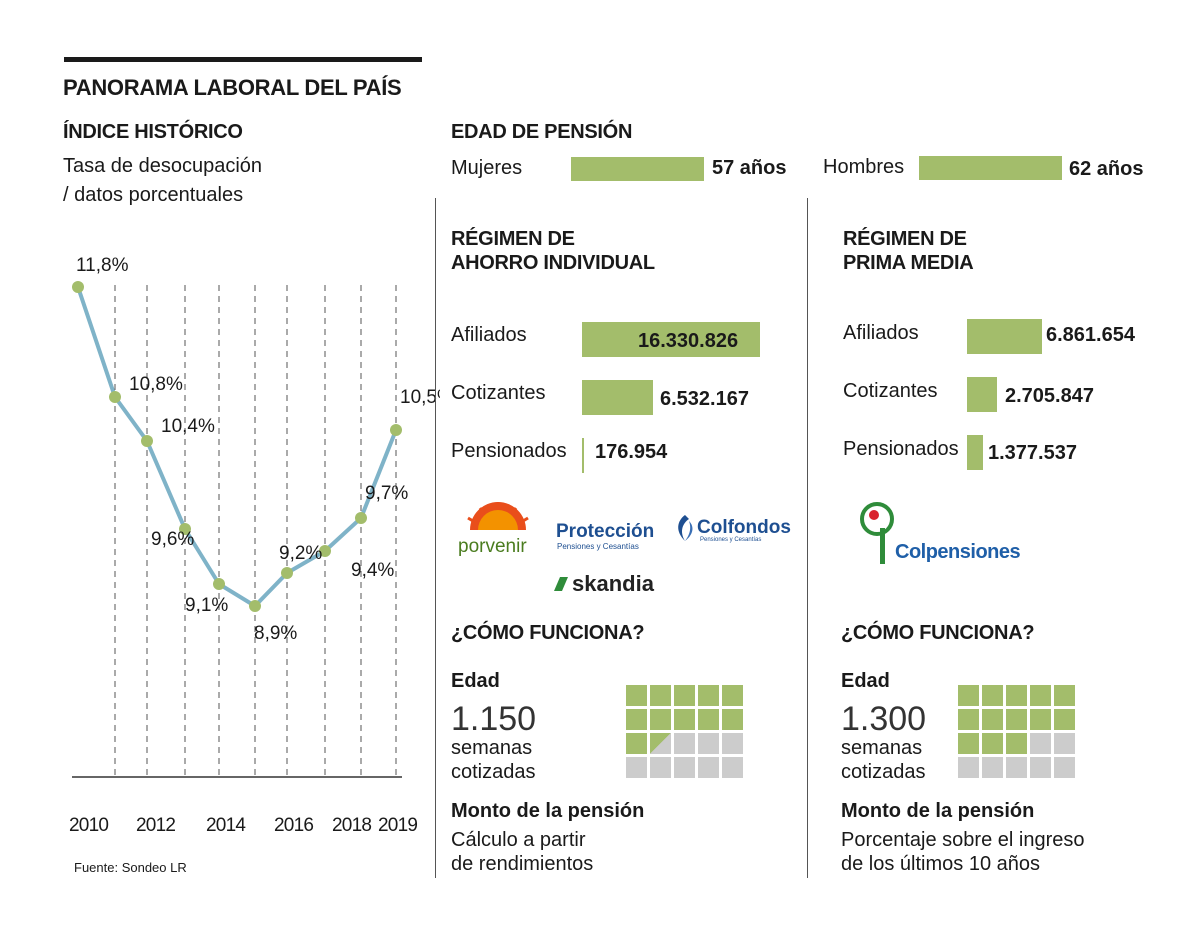 The width and height of the screenshot is (1200, 934). Describe the element at coordinates (522, 864) in the screenshot. I see `rai-amount-line2: de rendimientos` at that location.